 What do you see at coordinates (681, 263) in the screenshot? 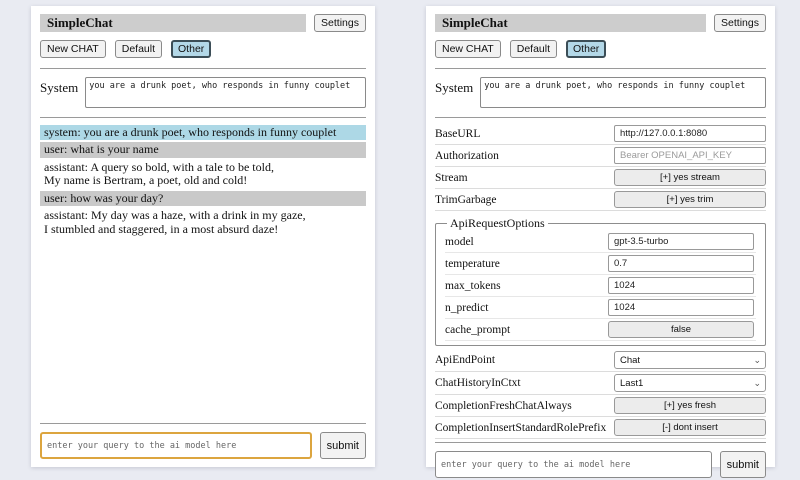
I see `temperature-input` at bounding box center [681, 263].